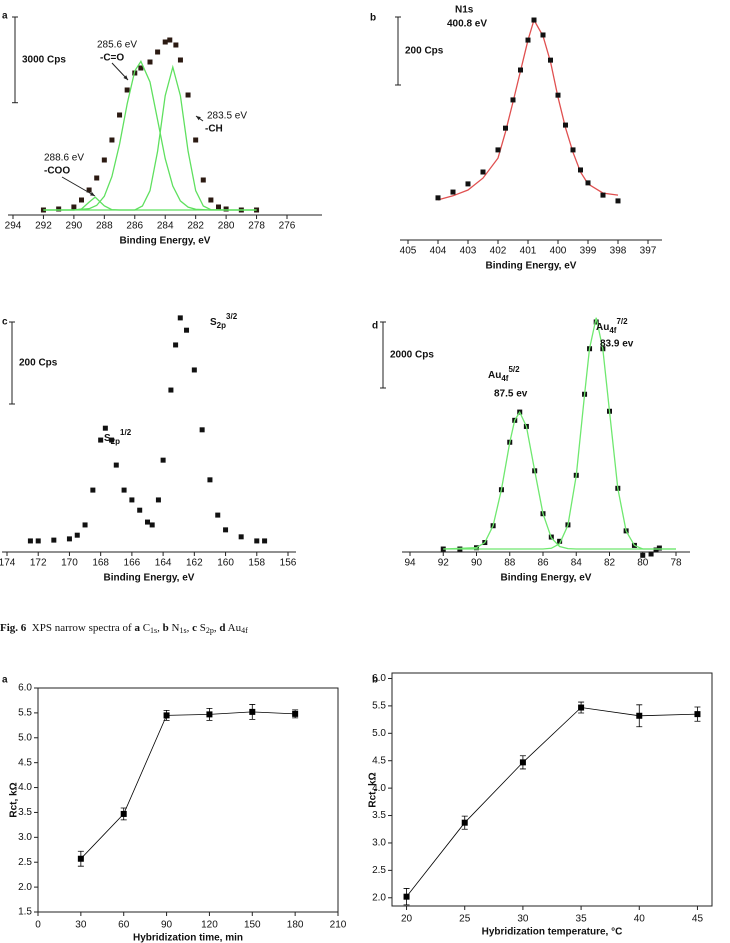 The image size is (730, 943). I want to click on x-tick-label: 170, so click(69, 563).